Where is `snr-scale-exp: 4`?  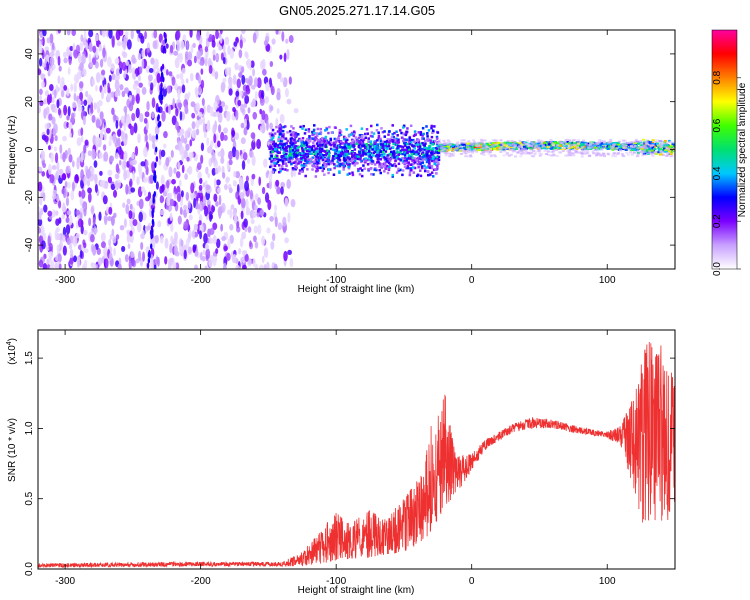
snr-scale-exp: 4 is located at coordinates (9, 343).